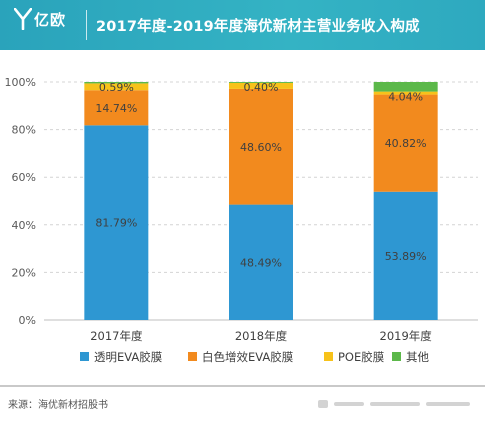 This screenshot has width=485, height=422. Describe the element at coordinates (23, 19) in the screenshot. I see `logo-y-icon` at that location.